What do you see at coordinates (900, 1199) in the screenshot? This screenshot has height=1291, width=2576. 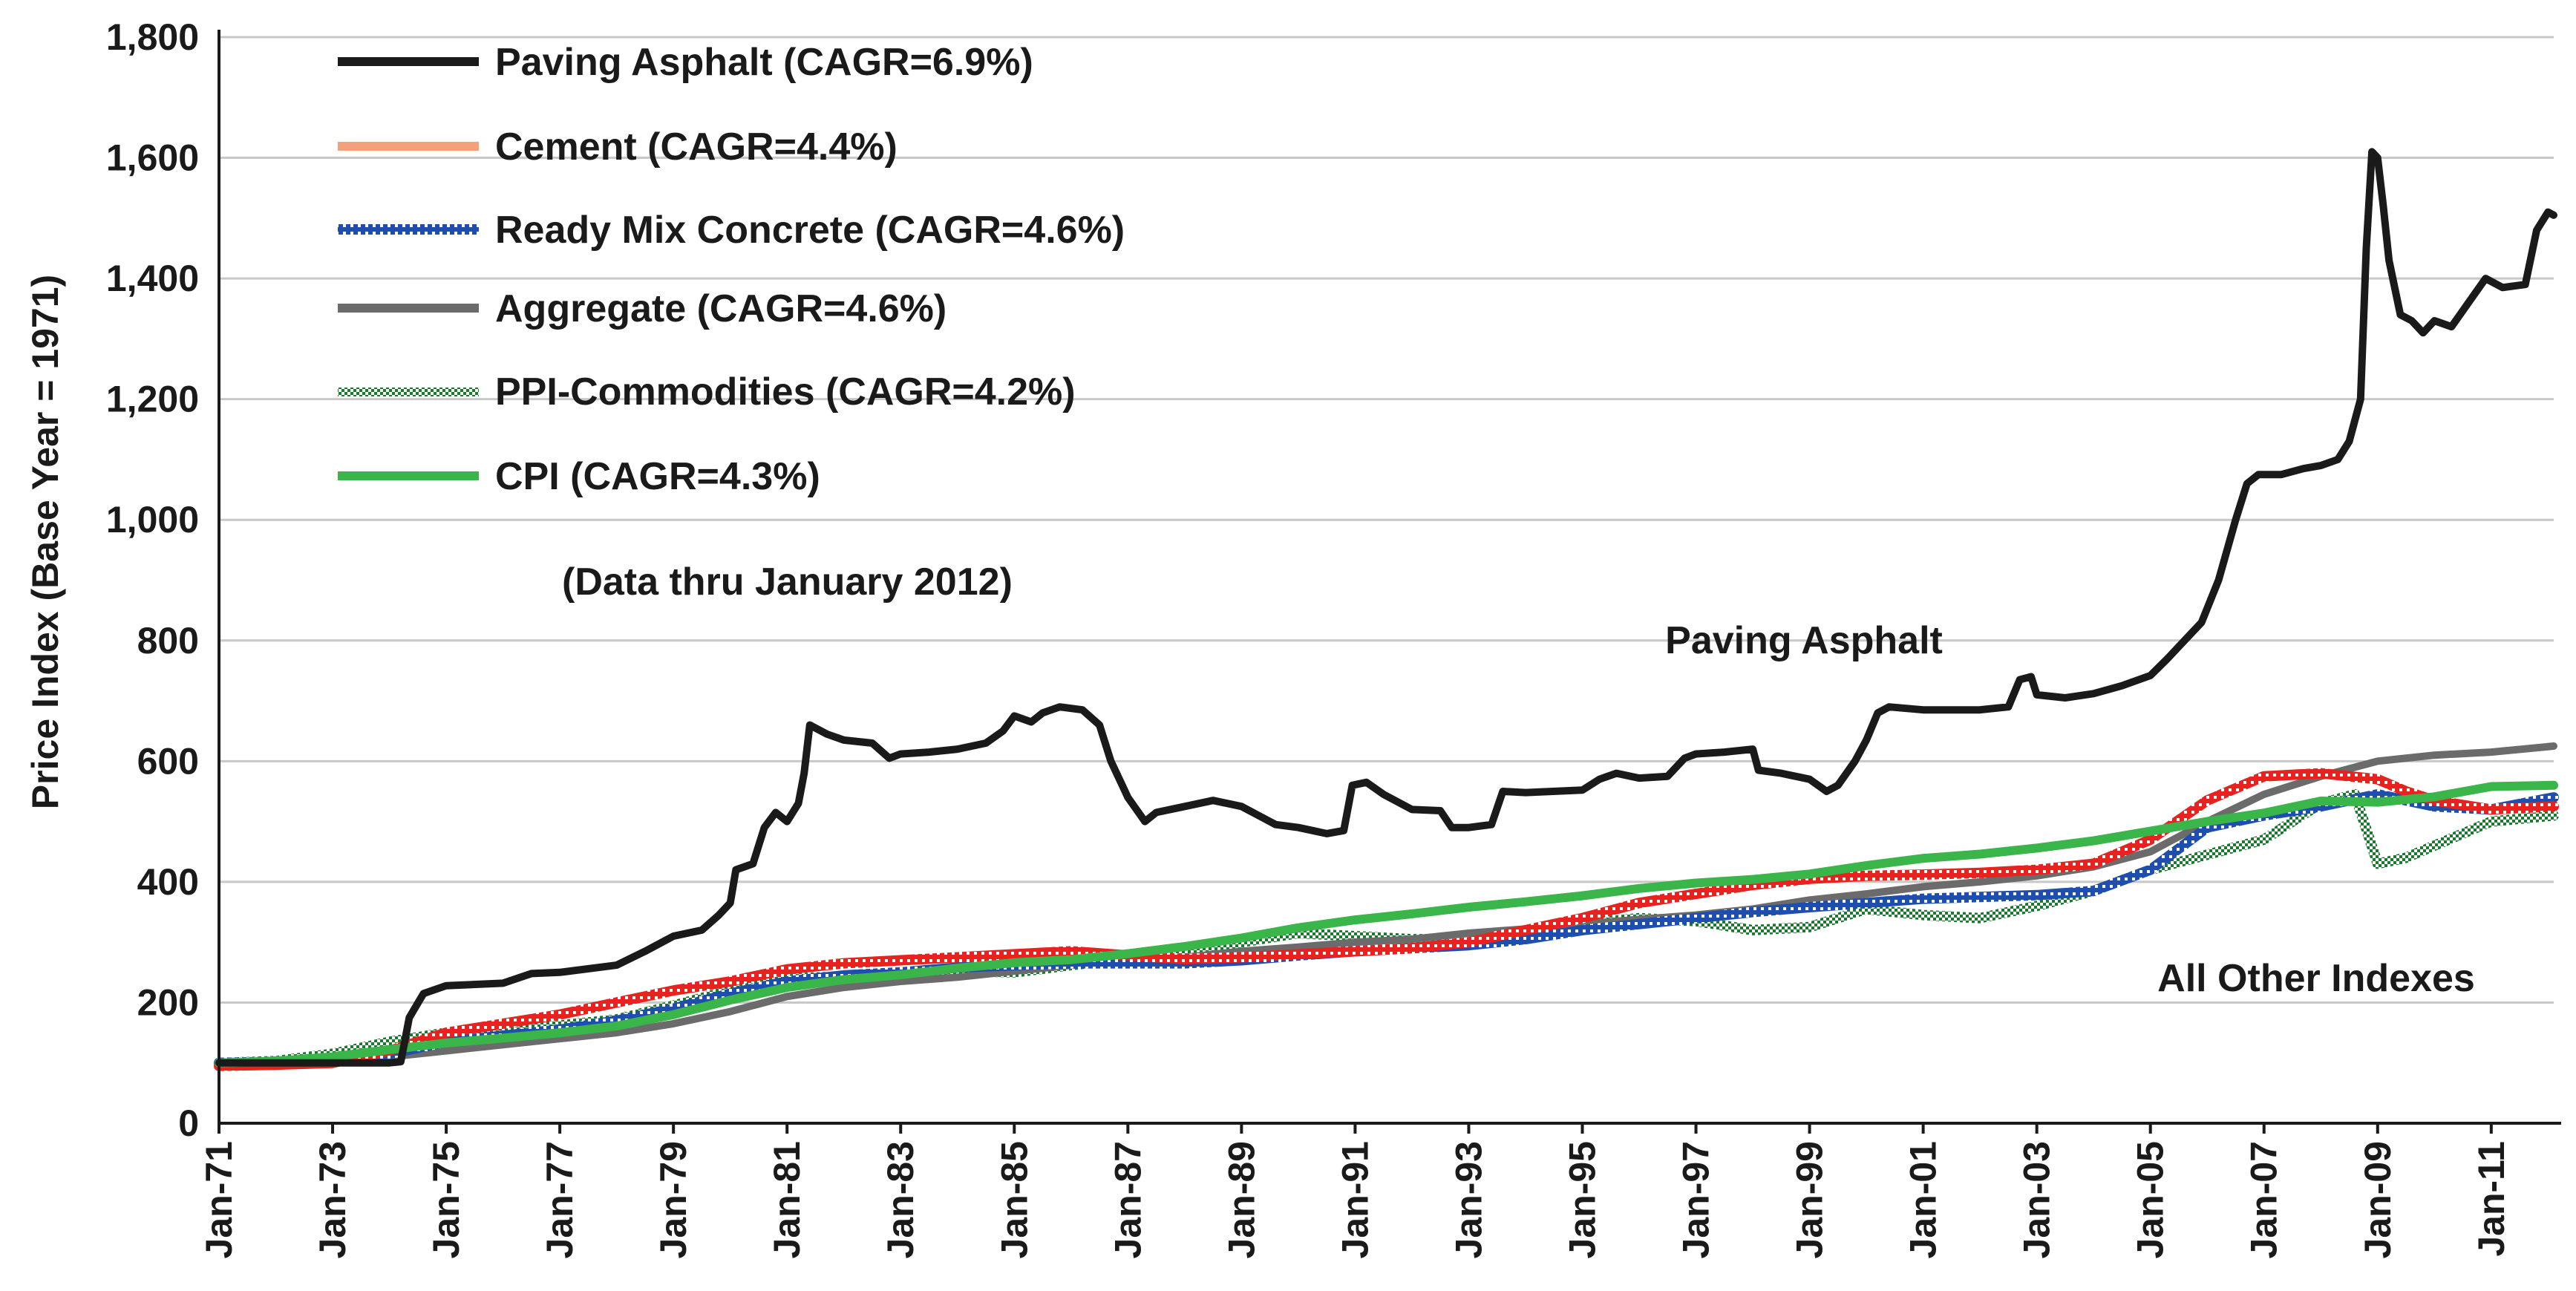 I see `x-tick-label: Jan-83` at bounding box center [900, 1199].